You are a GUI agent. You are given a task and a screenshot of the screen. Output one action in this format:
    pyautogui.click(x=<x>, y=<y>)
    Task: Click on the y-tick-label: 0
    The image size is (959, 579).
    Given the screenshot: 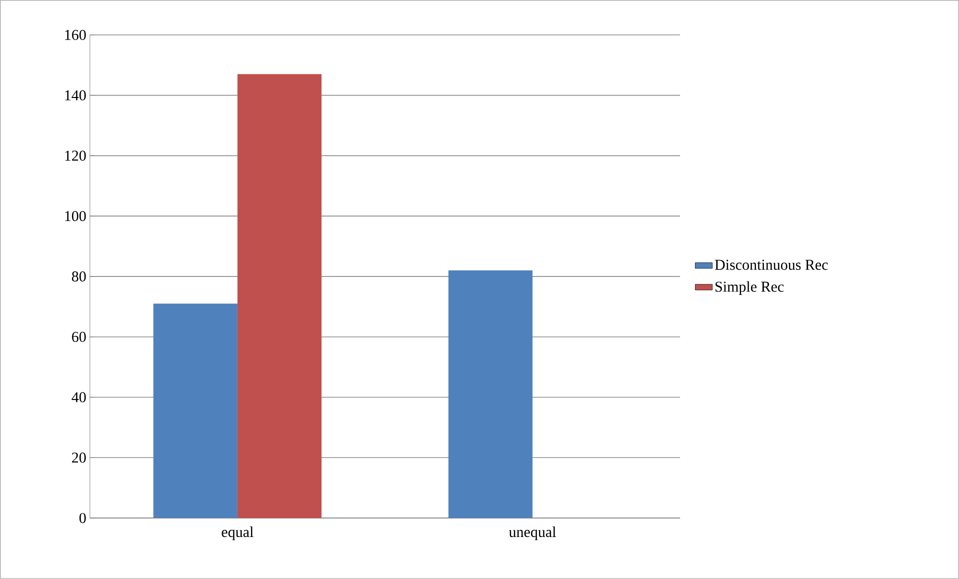 What is the action you would take?
    pyautogui.click(x=82, y=518)
    